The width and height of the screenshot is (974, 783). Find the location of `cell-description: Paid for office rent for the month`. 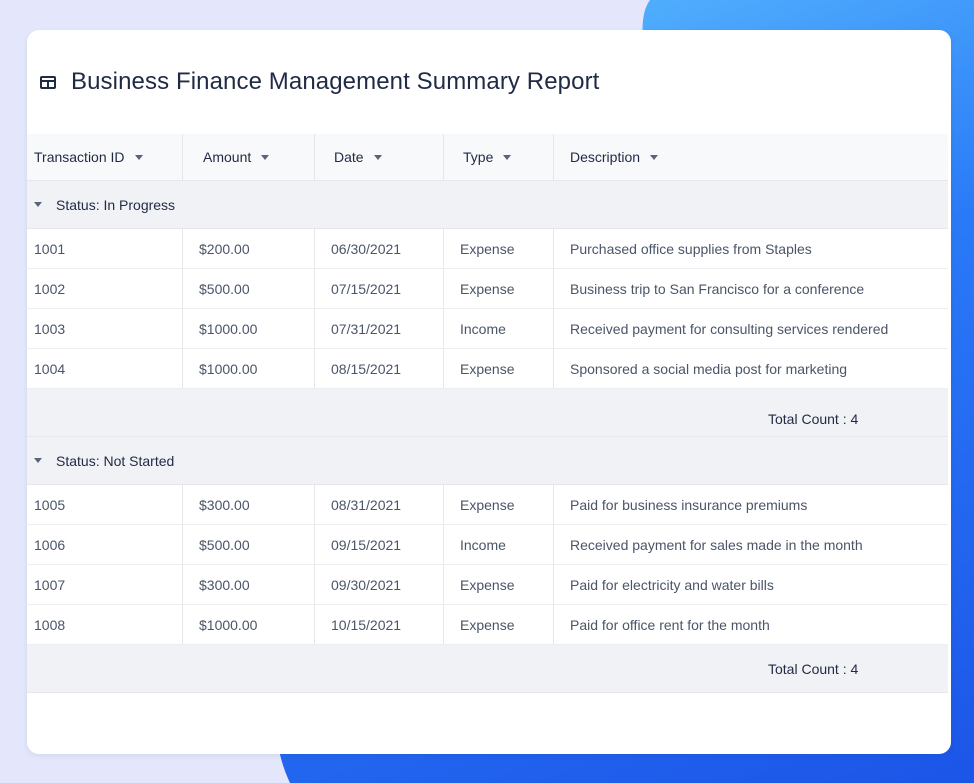

cell-description: Paid for office rent for the month is located at coordinates (670, 624).